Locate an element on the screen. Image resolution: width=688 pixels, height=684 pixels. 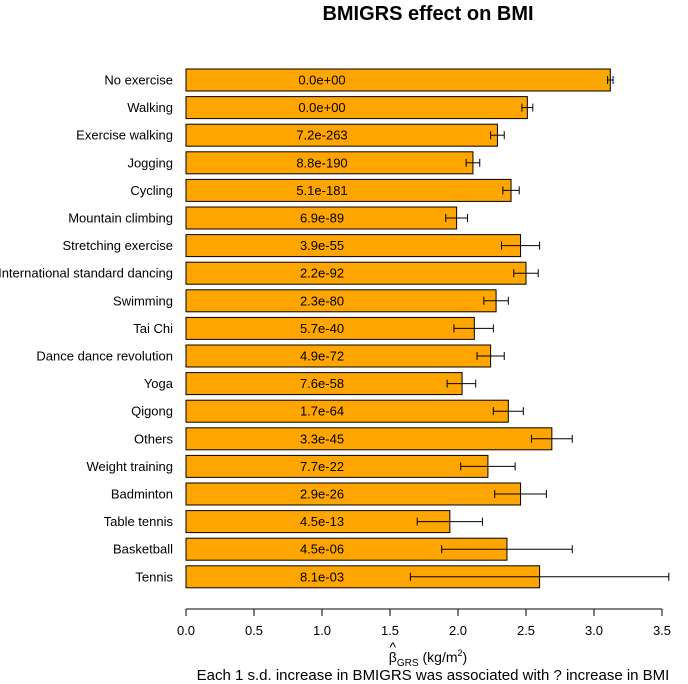
category-label: No exercise is located at coordinates (138, 80).